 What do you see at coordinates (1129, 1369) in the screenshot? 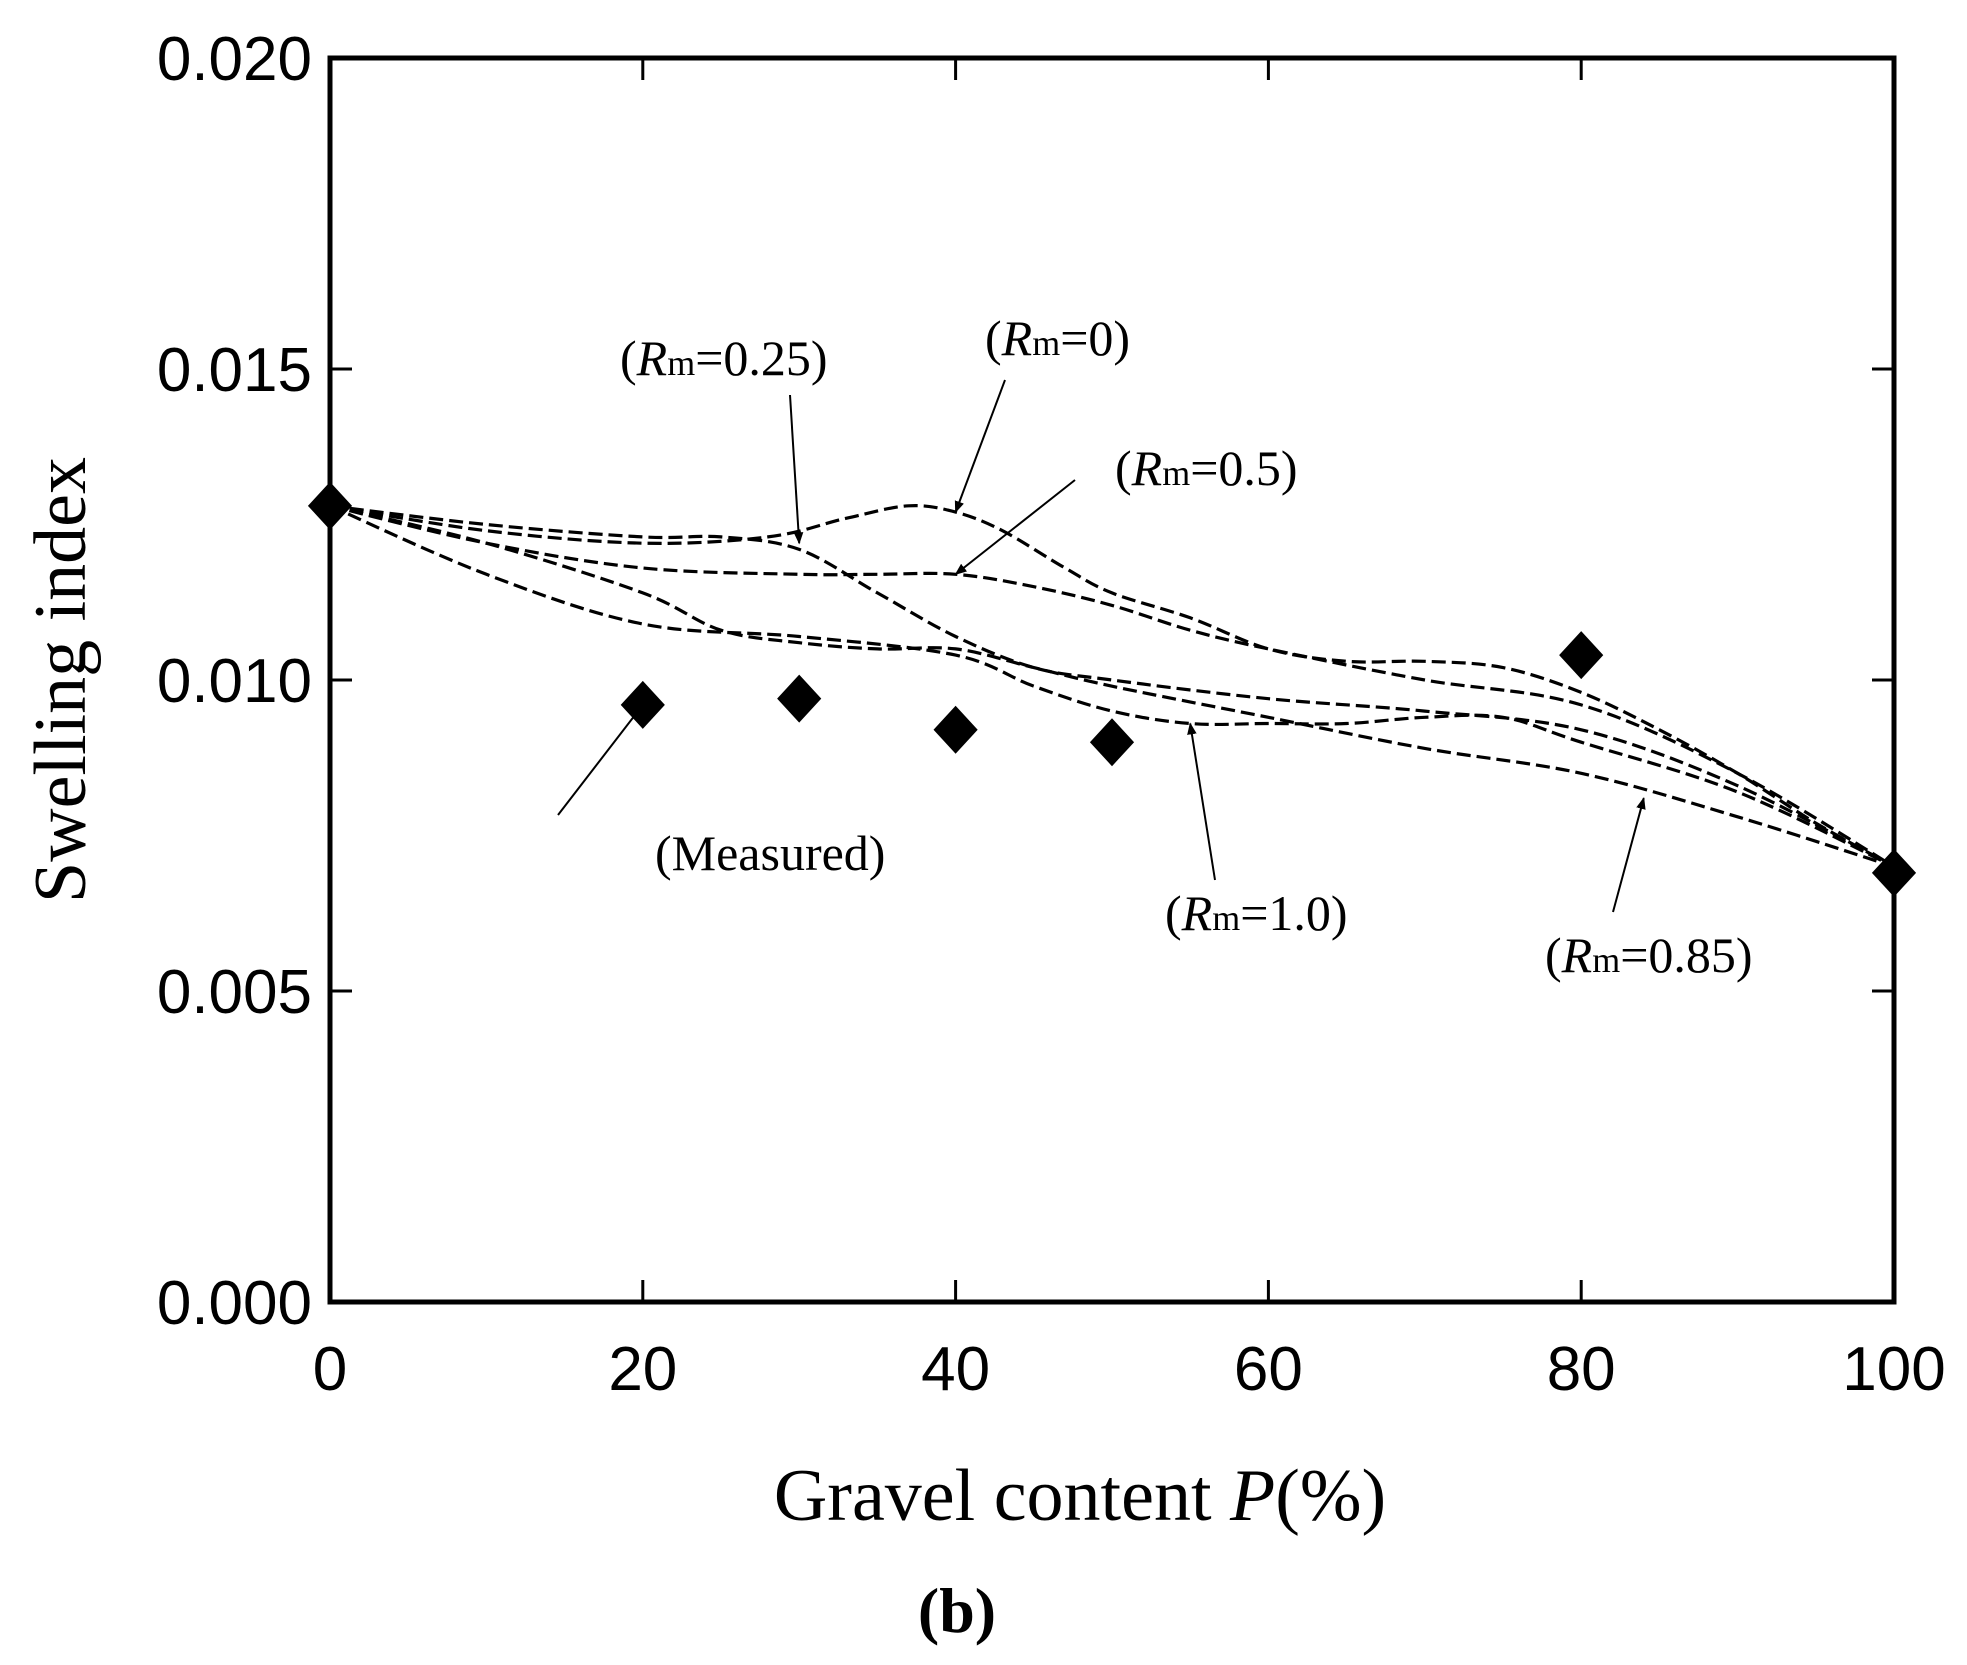
I see `x-axis-tick-labels: 0 20 40 60 80 100` at bounding box center [1129, 1369].